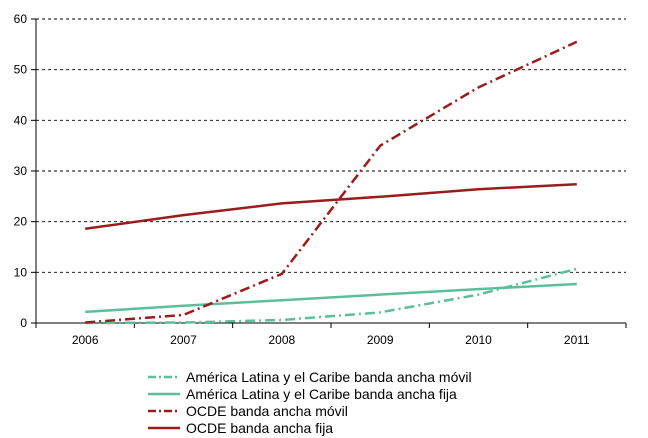 Image resolution: width=648 pixels, height=438 pixels. Describe the element at coordinates (21, 19) in the screenshot. I see `y-tick-label: 60` at that location.